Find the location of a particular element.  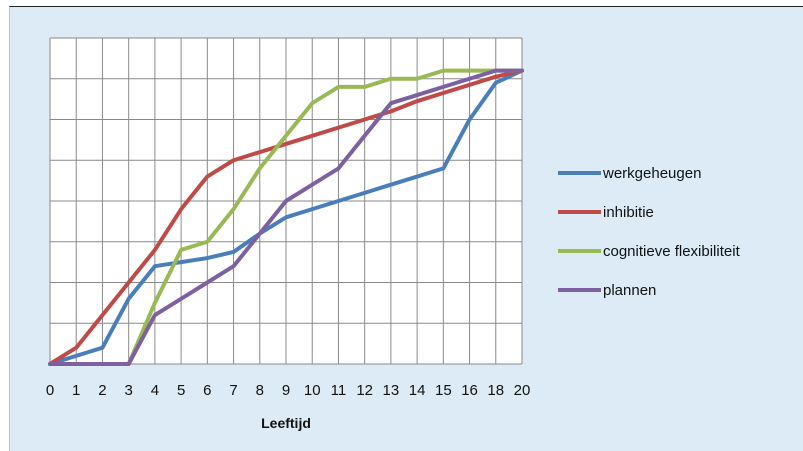

x-tick-label: 2 is located at coordinates (102, 390).